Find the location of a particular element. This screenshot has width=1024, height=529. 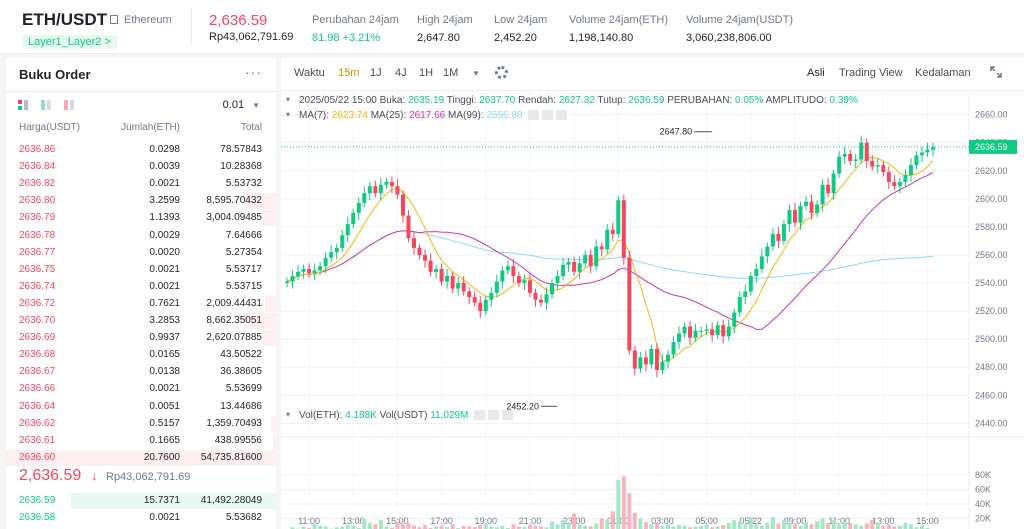

vol-tick-label: 60K is located at coordinates (983, 490).